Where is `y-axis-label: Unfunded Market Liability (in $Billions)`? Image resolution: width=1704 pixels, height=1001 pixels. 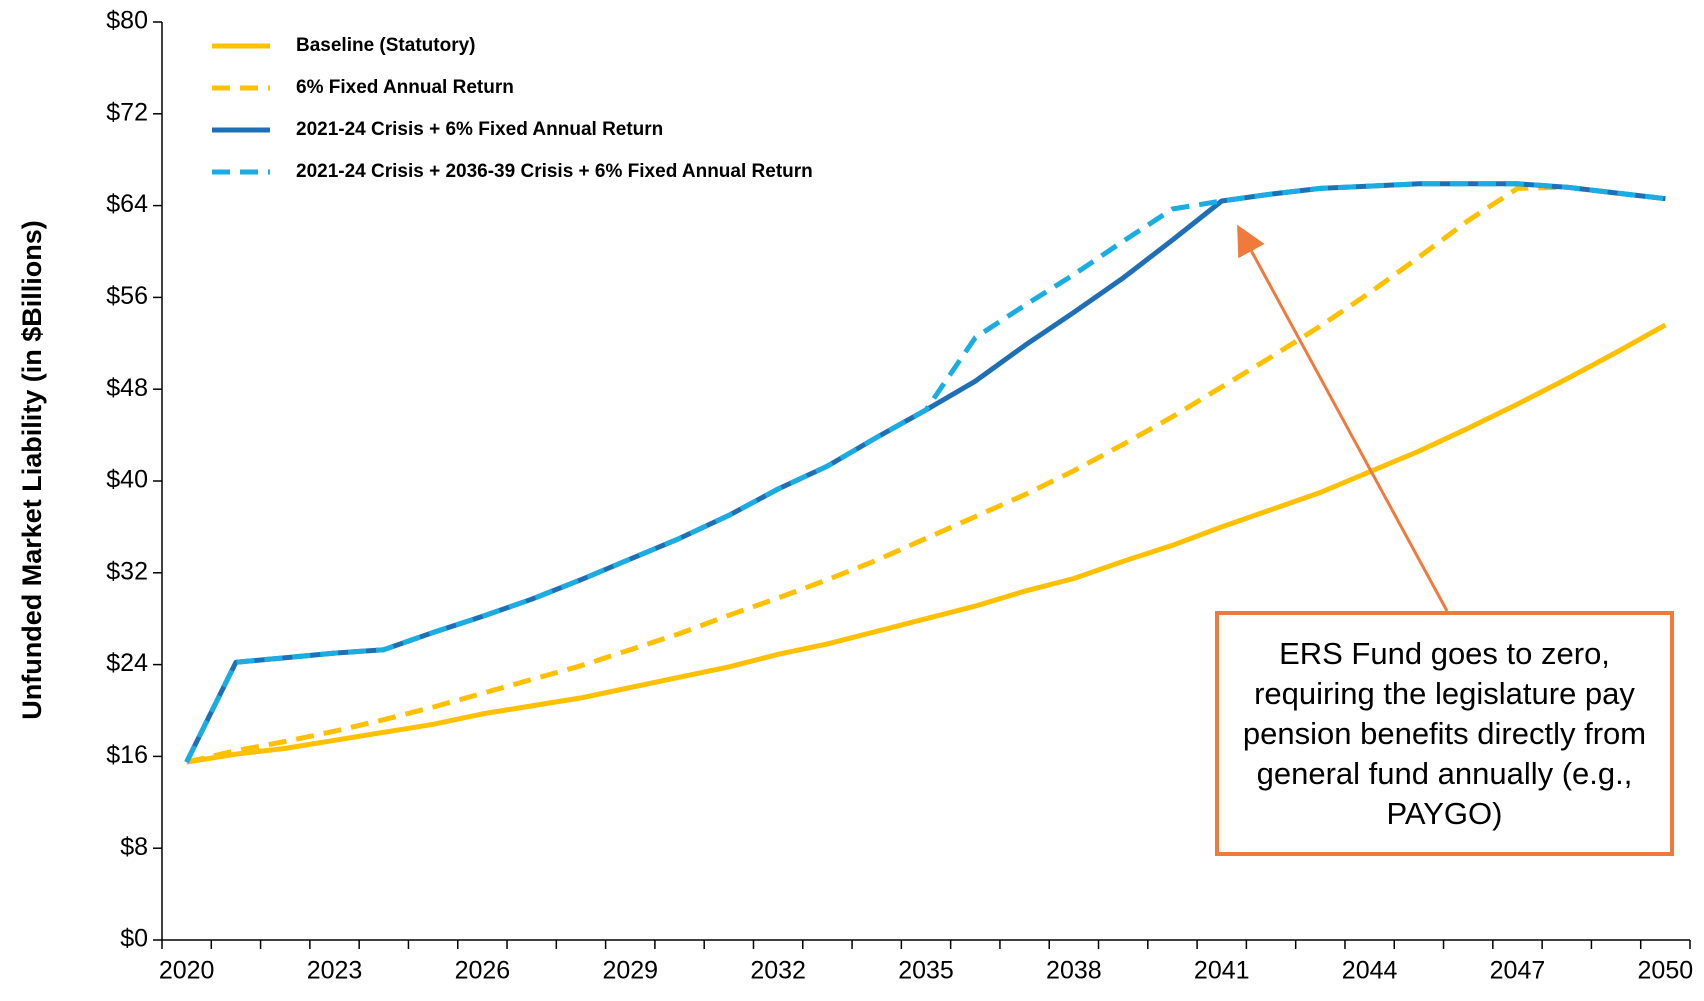 y-axis-label: Unfunded Market Liability (in $Billions) is located at coordinates (32, 470).